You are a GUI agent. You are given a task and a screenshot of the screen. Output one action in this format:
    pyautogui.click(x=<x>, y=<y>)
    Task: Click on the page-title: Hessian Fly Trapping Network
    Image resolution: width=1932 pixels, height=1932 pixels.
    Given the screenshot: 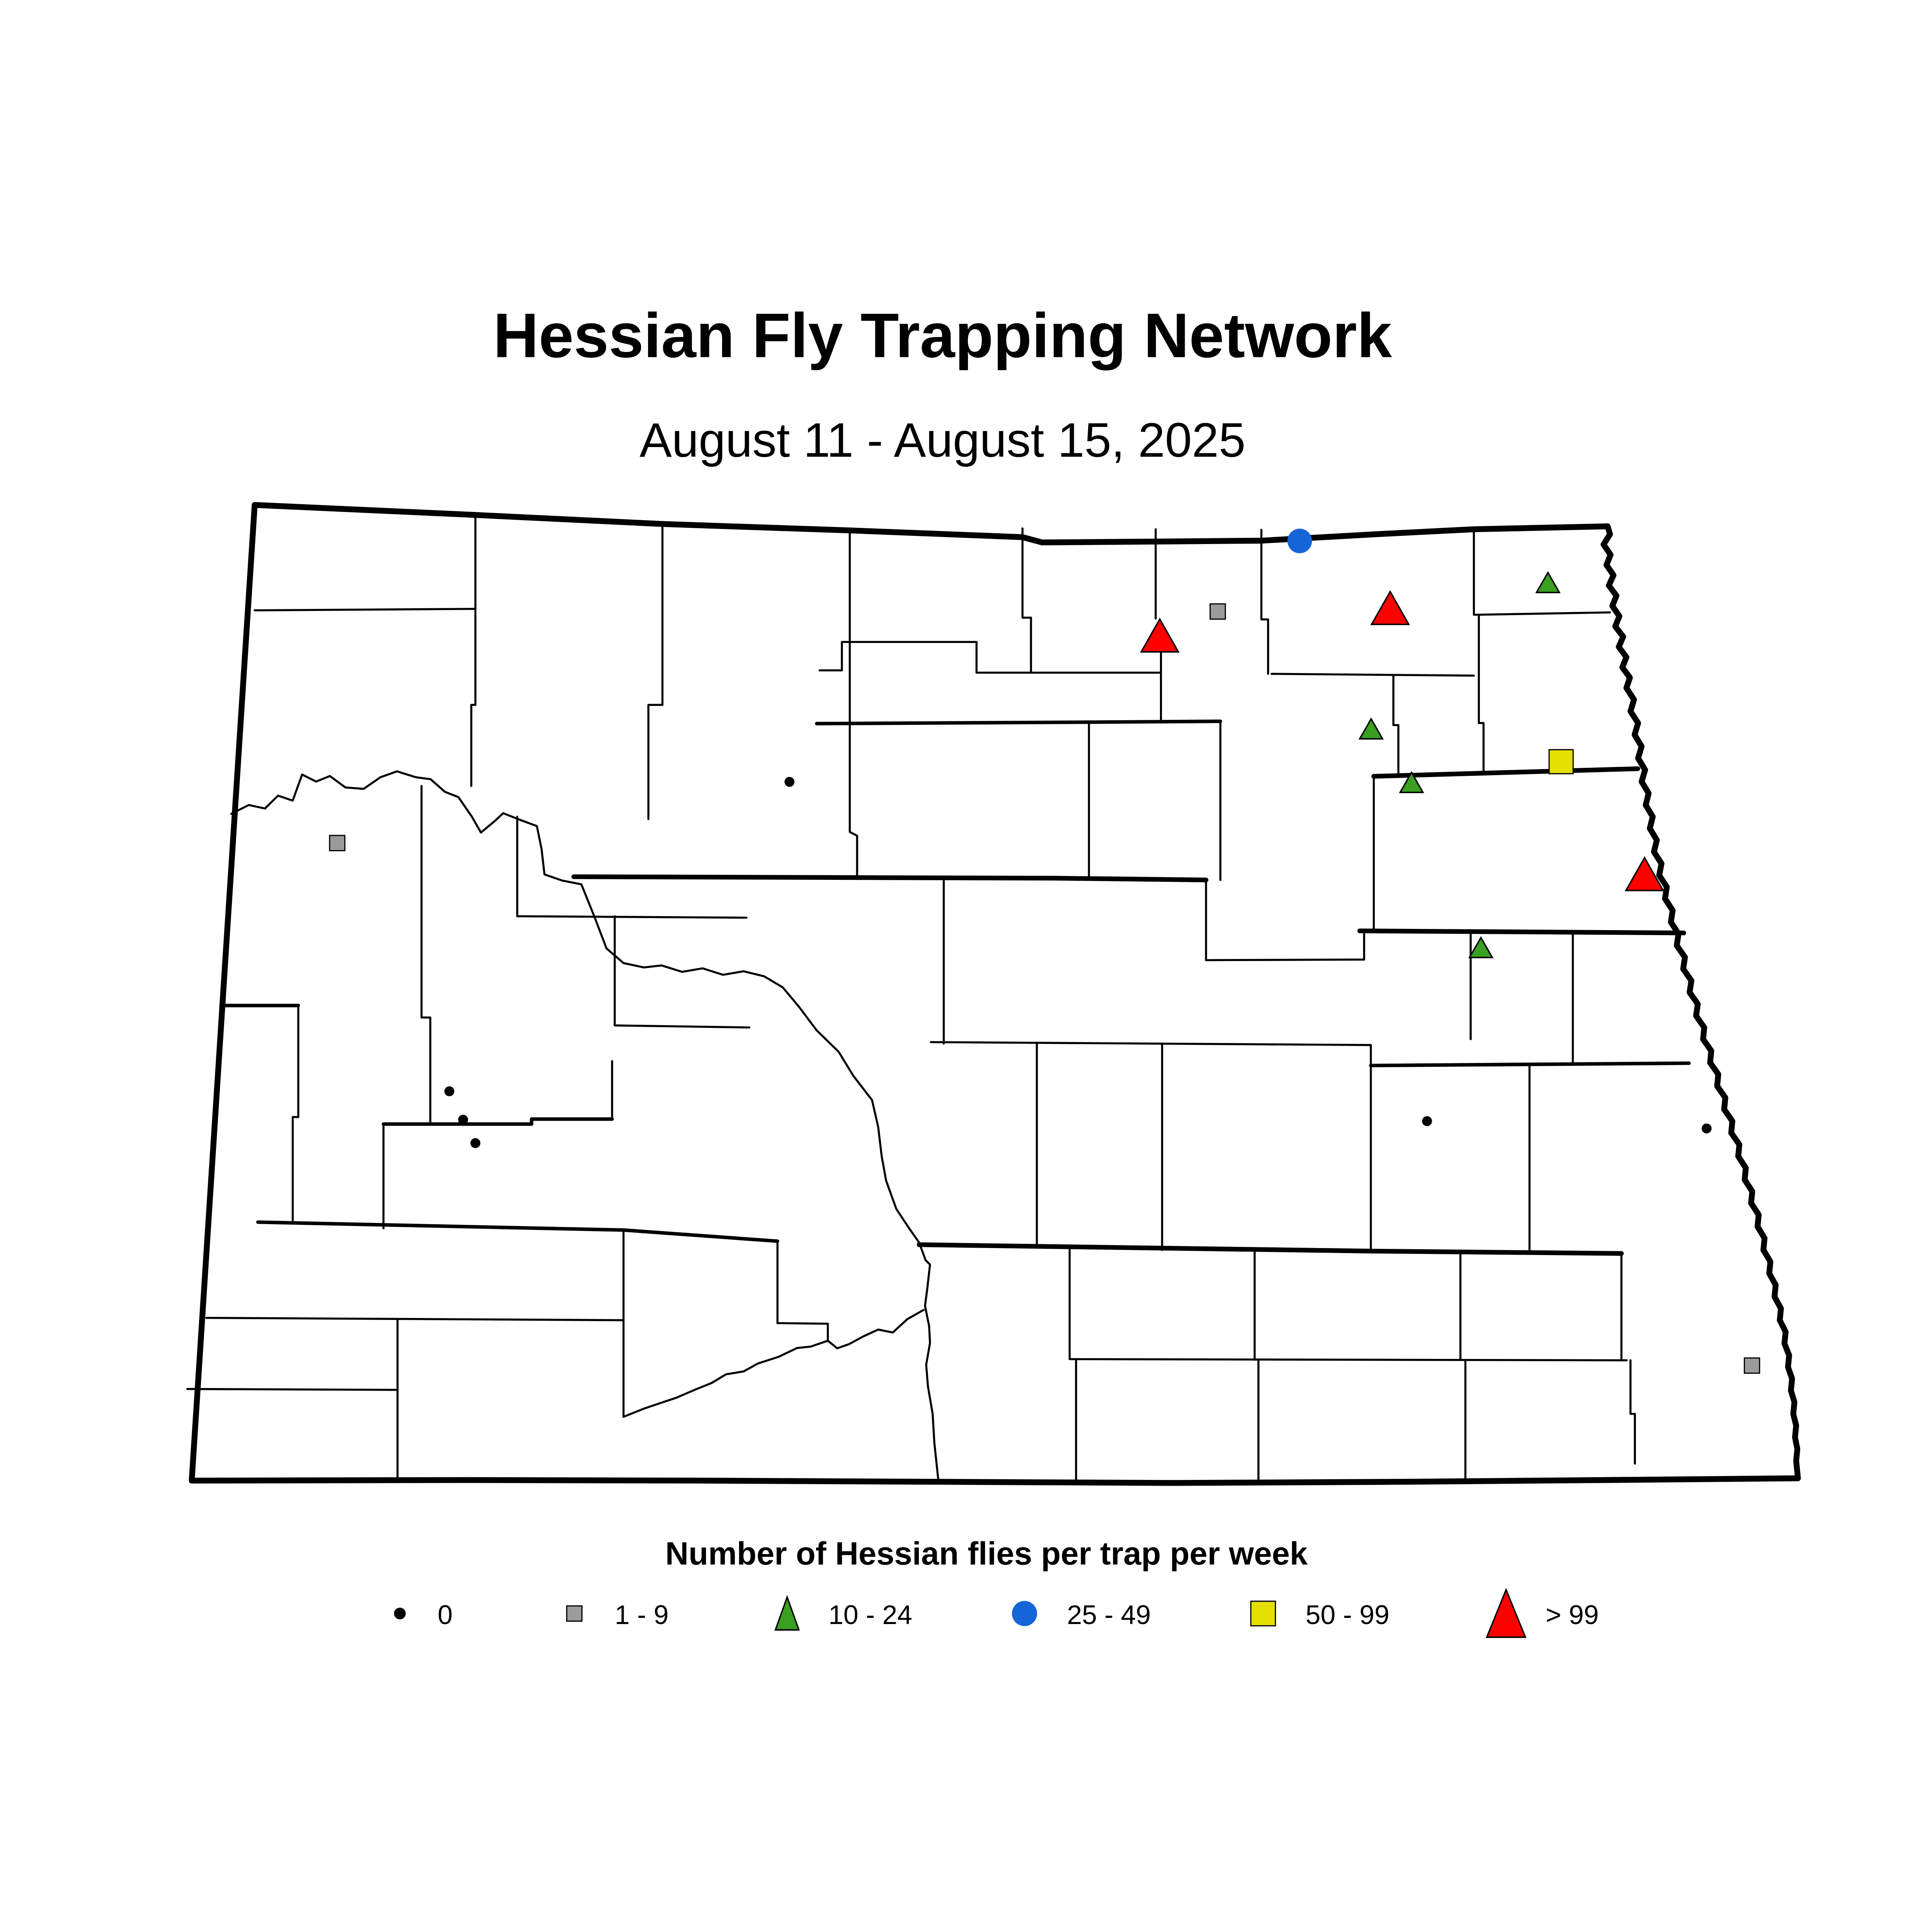 What is the action you would take?
    pyautogui.click(x=942, y=335)
    